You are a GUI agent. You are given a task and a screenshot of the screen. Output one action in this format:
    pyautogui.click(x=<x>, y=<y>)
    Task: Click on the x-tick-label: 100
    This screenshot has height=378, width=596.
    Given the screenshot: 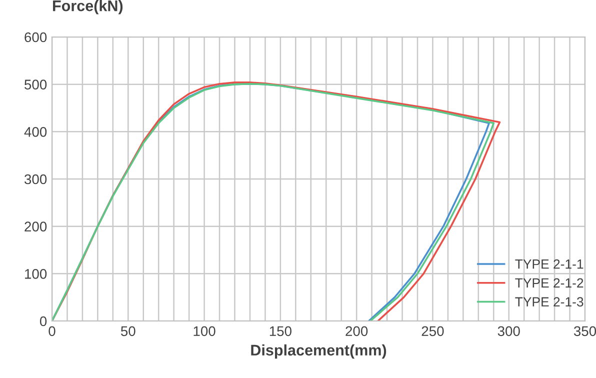 What is the action you would take?
    pyautogui.click(x=205, y=331)
    